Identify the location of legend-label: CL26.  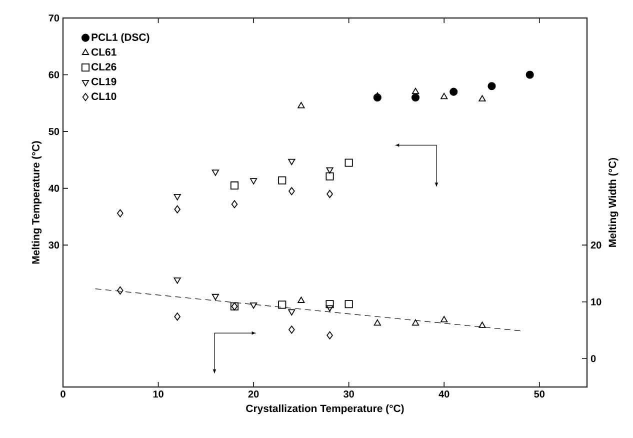
(103, 66).